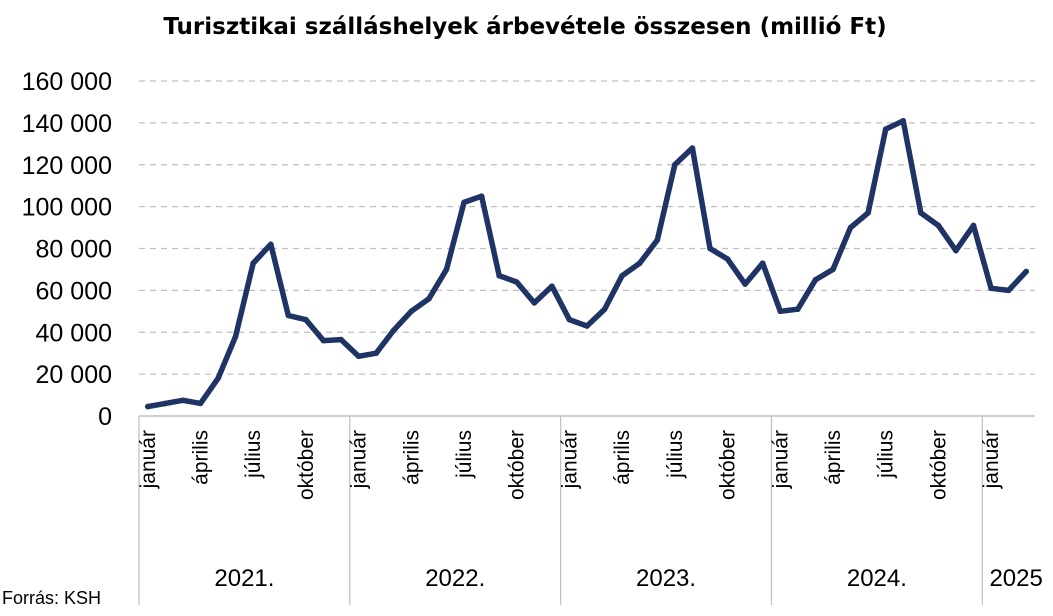 The height and width of the screenshot is (616, 1053). What do you see at coordinates (67, 82) in the screenshot?
I see `y-tick-label: 160 000` at bounding box center [67, 82].